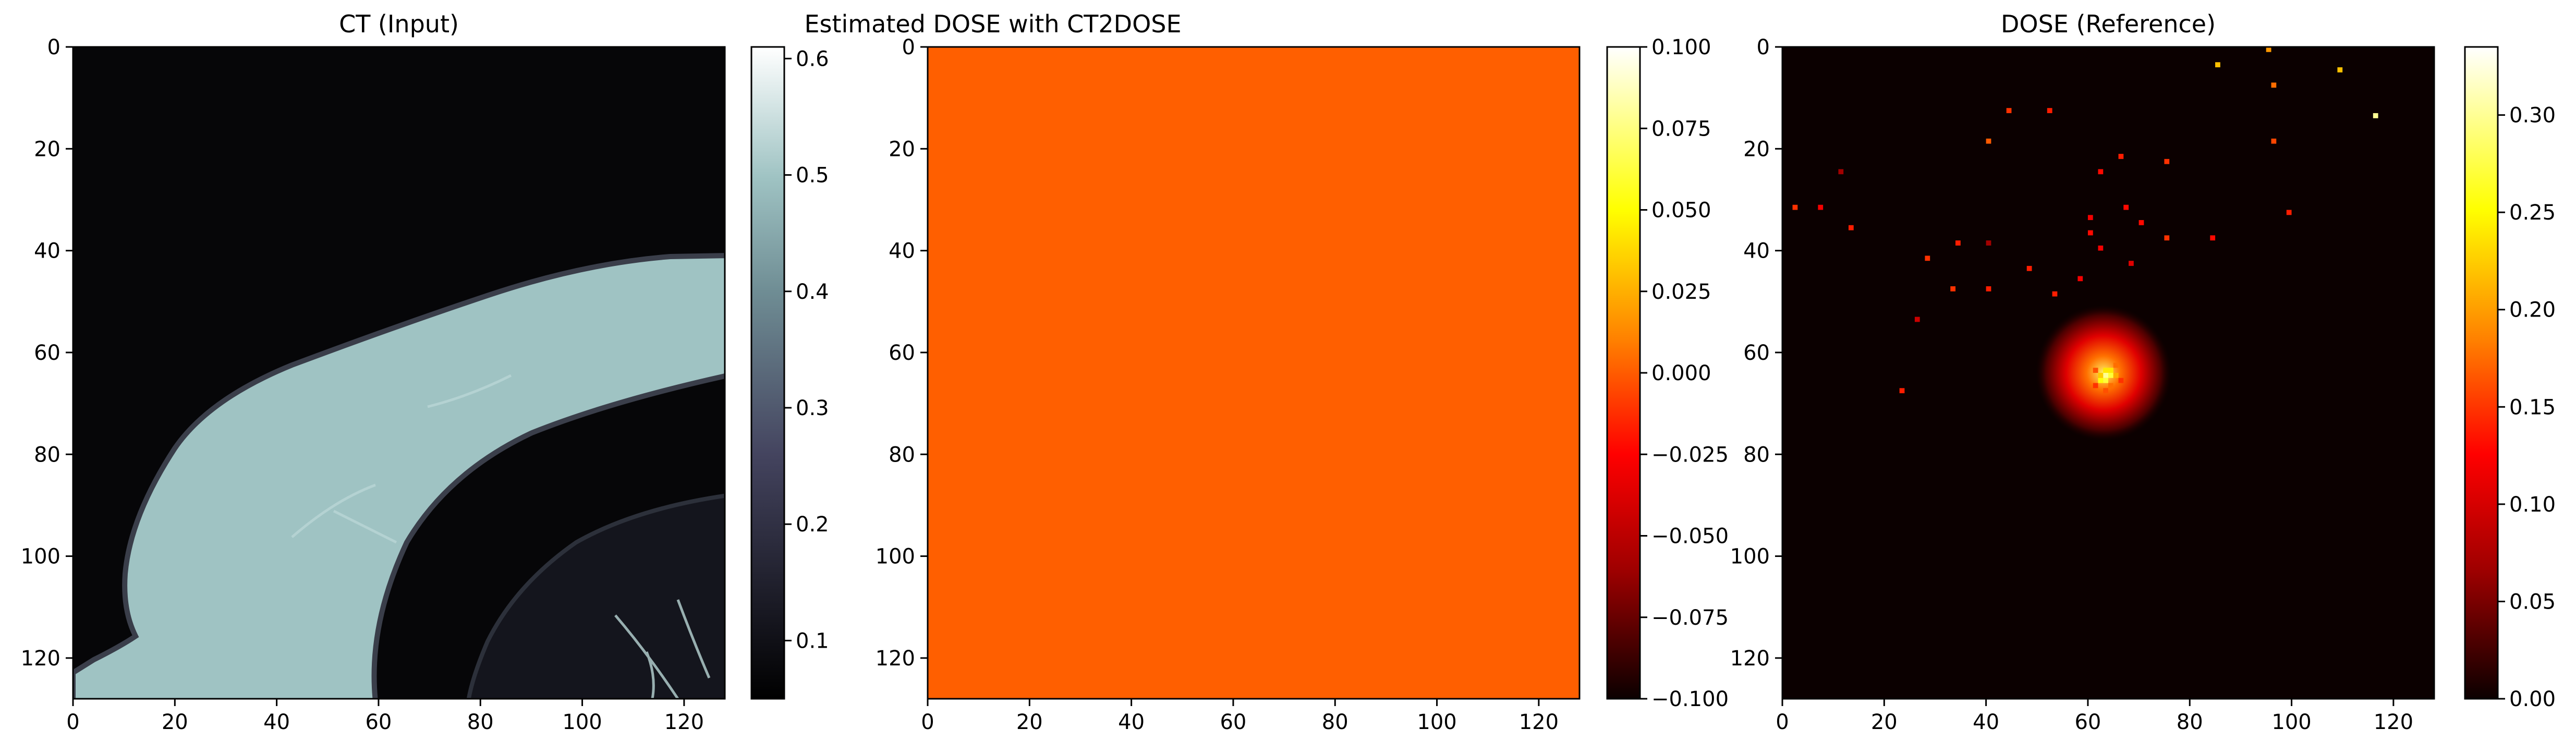 The image size is (2576, 753). What do you see at coordinates (1690, 455) in the screenshot?
I see `colorbar-tick-label: −0.025` at bounding box center [1690, 455].